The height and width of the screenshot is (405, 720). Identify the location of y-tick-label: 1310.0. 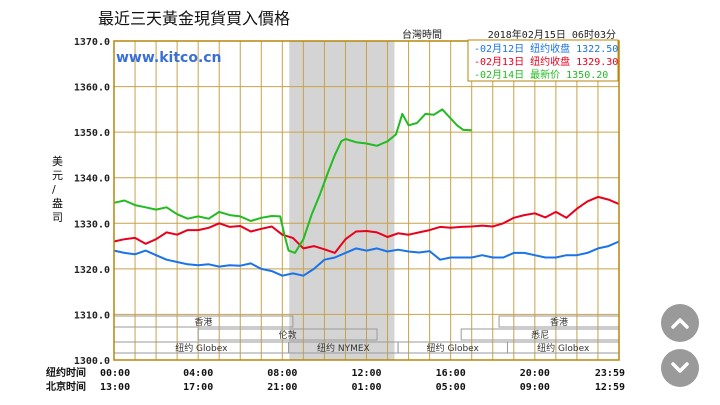
(92, 315).